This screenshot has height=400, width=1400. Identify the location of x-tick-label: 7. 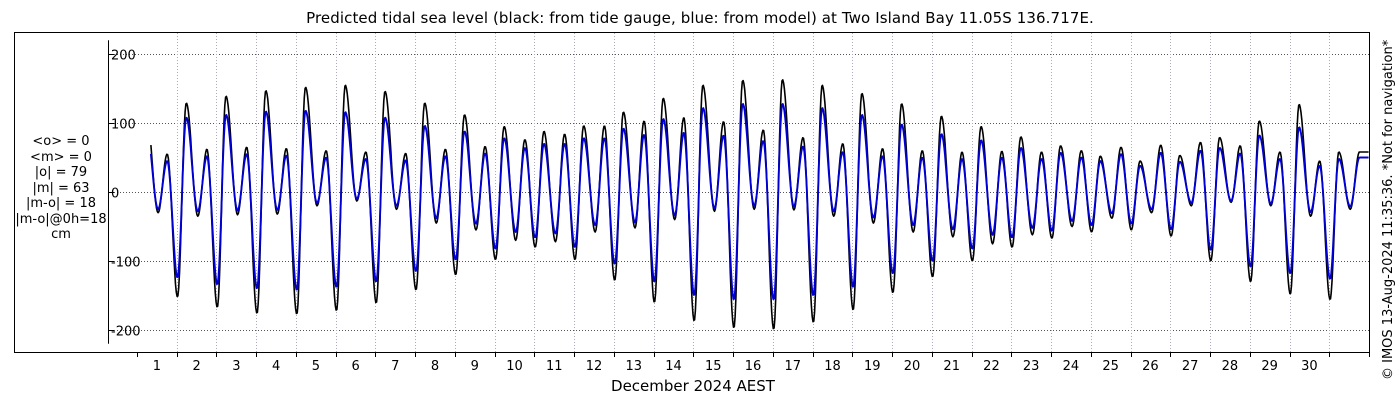
(395, 366).